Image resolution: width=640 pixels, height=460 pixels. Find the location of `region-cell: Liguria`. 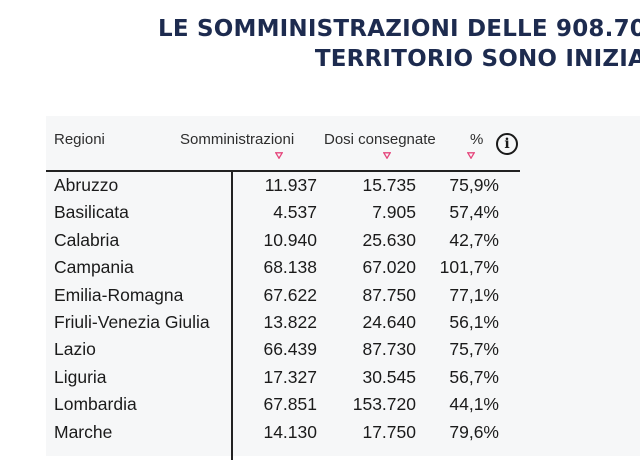

region-cell: Liguria is located at coordinates (80, 376).